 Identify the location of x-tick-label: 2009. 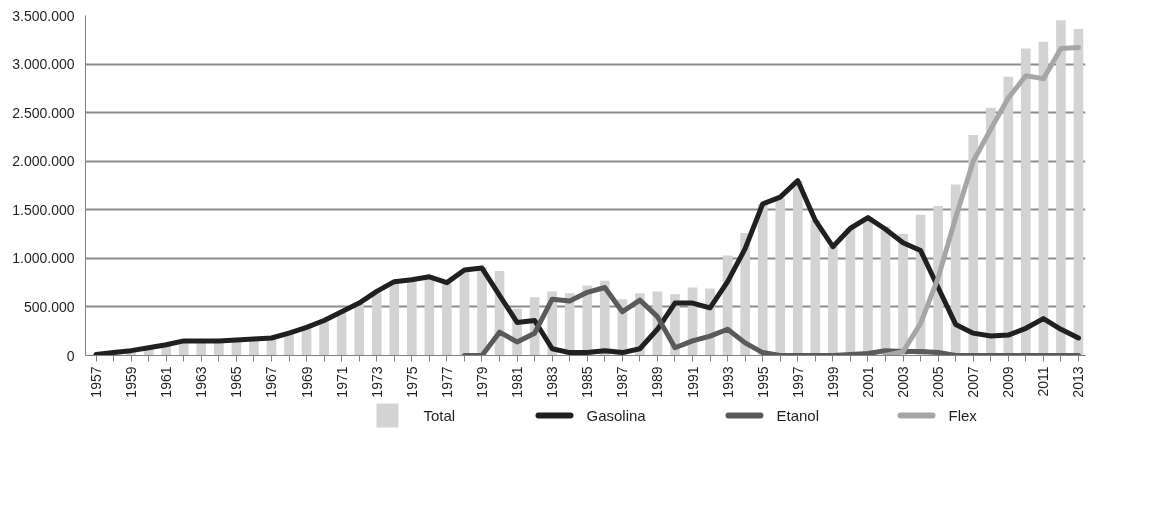
(1008, 382).